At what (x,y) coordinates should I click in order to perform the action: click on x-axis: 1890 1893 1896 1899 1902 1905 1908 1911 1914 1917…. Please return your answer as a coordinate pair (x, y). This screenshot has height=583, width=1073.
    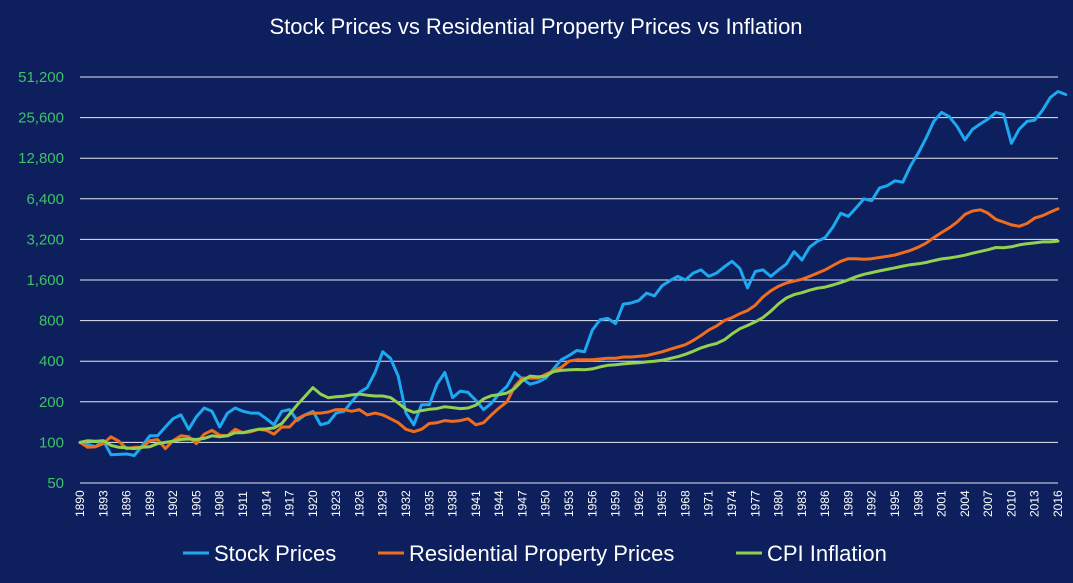
    Looking at the image, I should click on (569, 503).